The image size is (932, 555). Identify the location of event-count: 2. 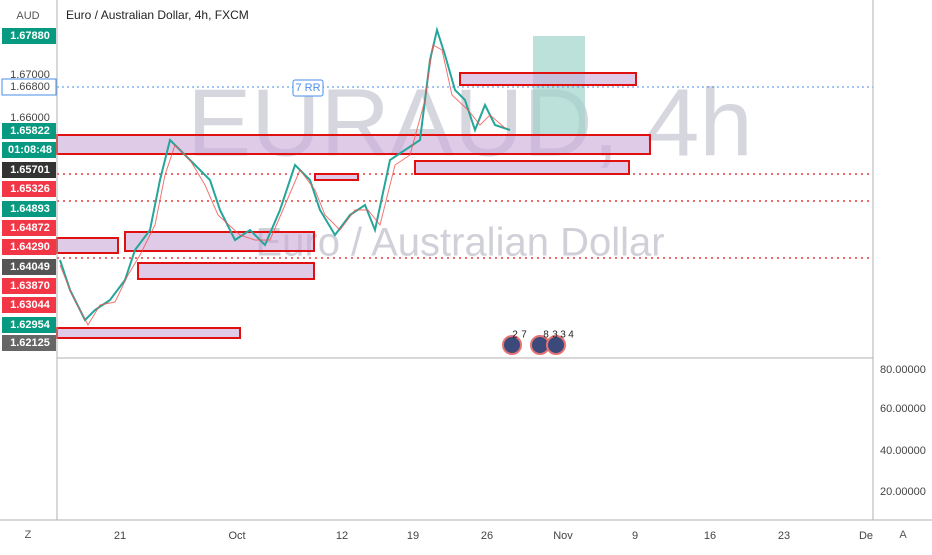
(515, 335).